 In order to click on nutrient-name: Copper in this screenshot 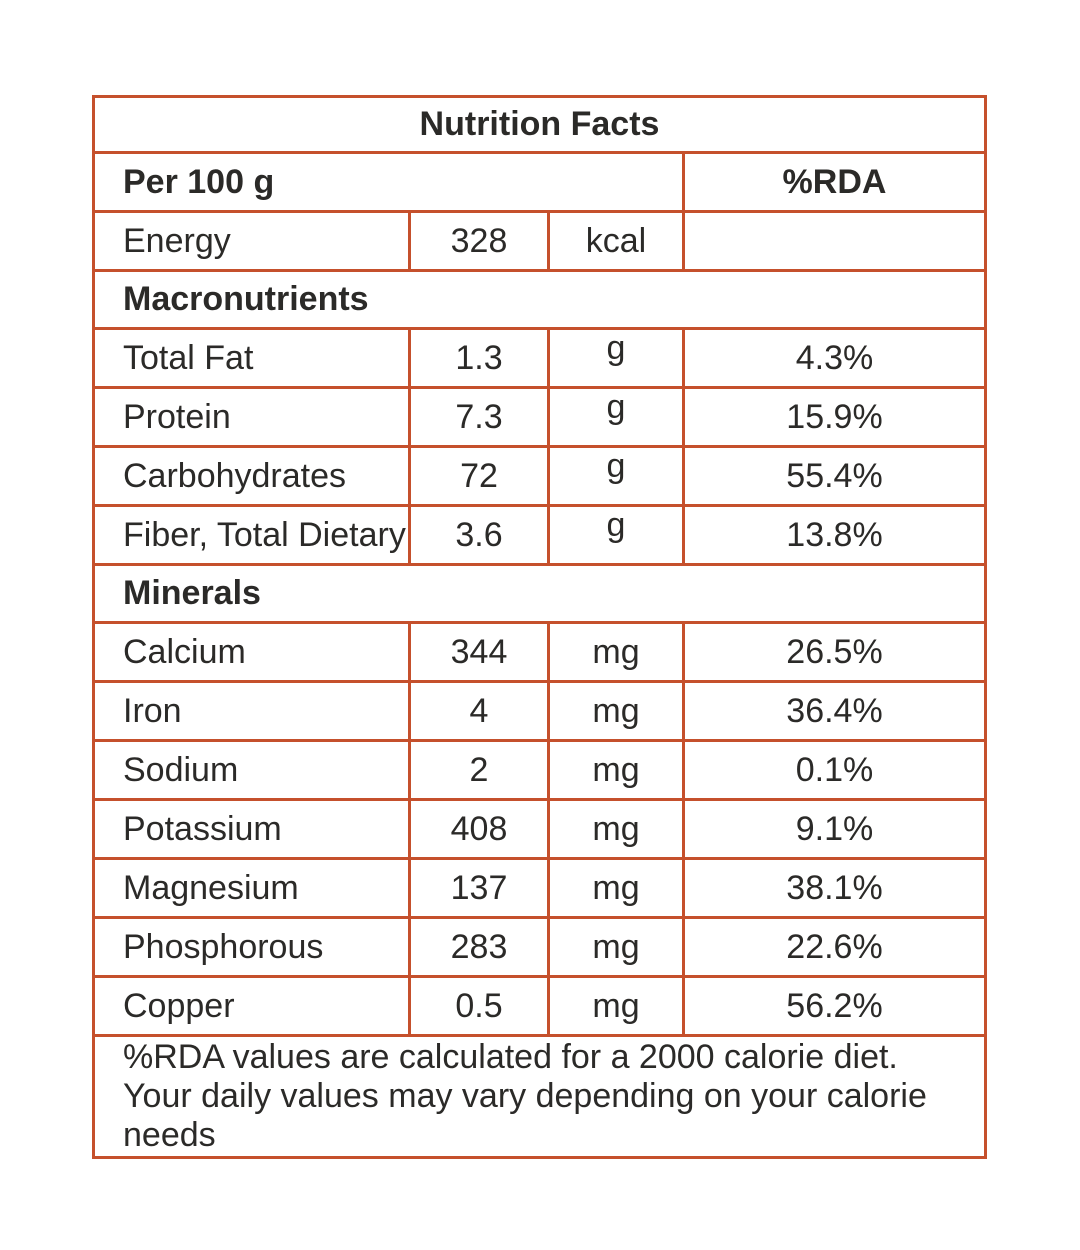, I will do `click(179, 1005)`.